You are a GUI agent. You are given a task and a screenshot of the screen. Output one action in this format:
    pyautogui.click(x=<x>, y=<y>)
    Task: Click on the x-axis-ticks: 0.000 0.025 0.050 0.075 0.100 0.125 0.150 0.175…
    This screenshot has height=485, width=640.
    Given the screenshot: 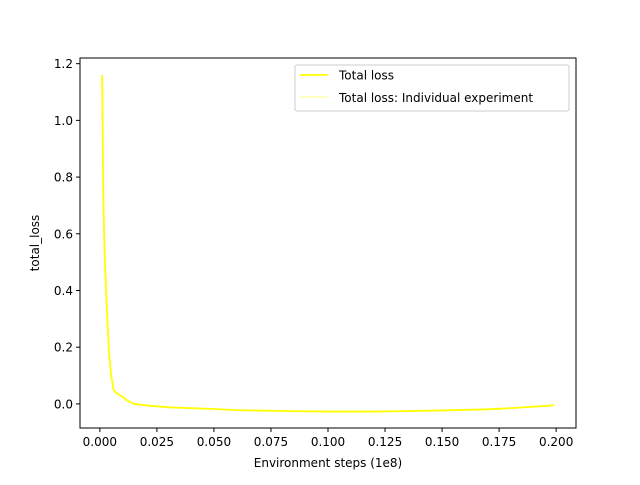 What is the action you would take?
    pyautogui.click(x=328, y=438)
    